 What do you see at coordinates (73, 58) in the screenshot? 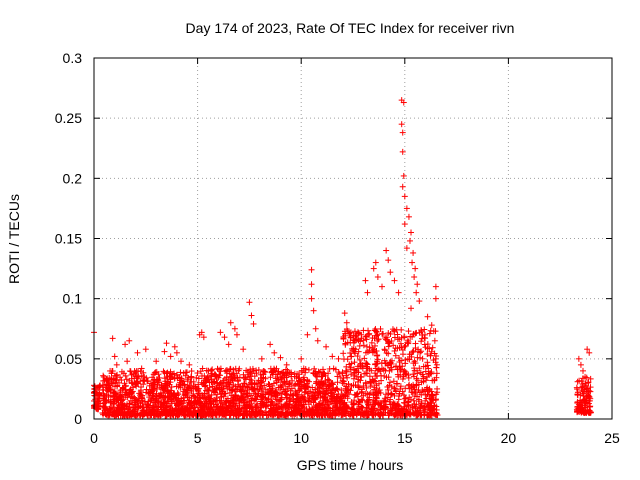
I see `y-tick-label: 0.3` at bounding box center [73, 58].